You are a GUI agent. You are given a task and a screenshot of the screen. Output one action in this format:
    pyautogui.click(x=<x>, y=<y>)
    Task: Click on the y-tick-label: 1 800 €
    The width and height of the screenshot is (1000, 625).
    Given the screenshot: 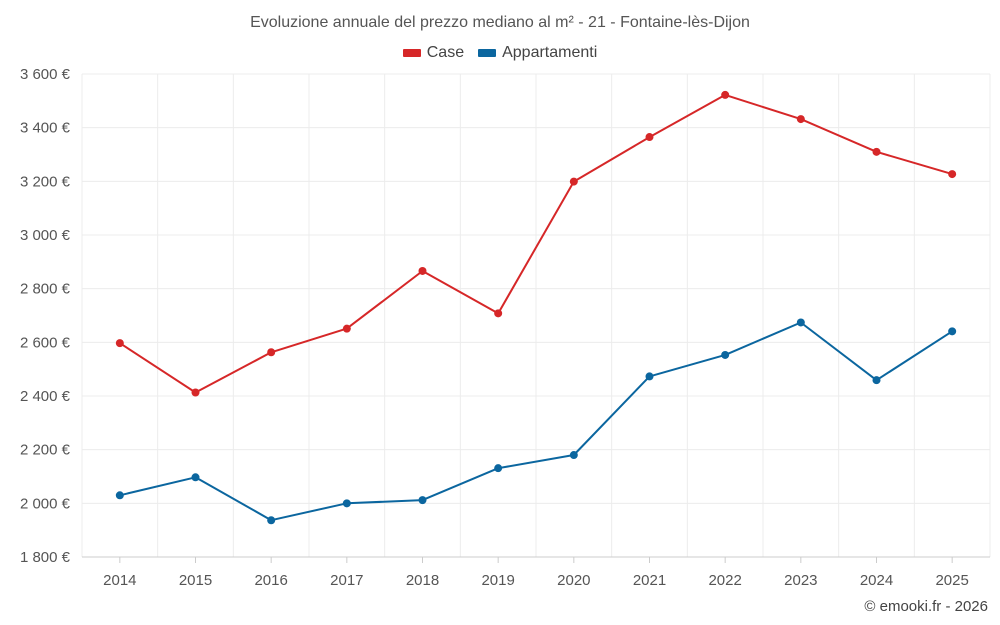 What is the action you would take?
    pyautogui.click(x=45, y=557)
    